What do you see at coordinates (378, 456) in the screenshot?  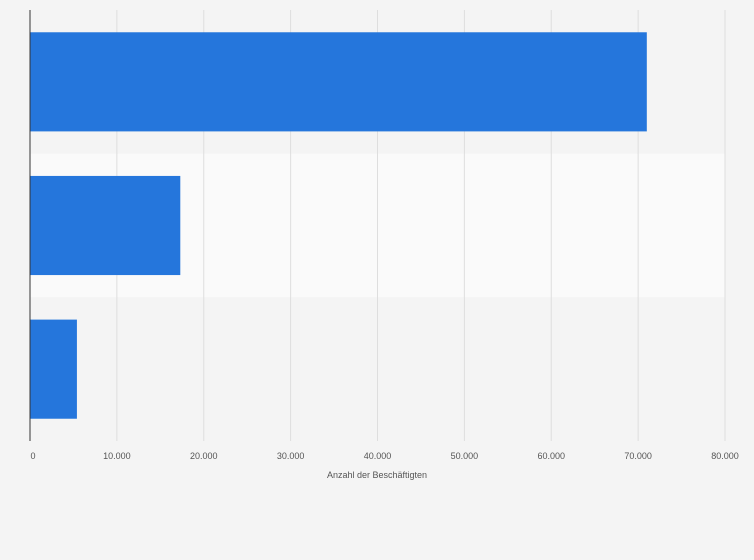 I see `x-tick-label: 40.000` at bounding box center [378, 456].